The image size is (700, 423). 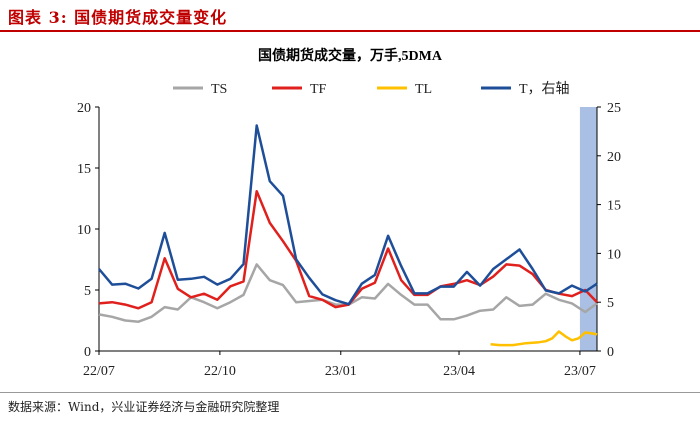 I want to click on figure-label: 图表 3: 国债期货成交量变化, so click(x=118, y=17).